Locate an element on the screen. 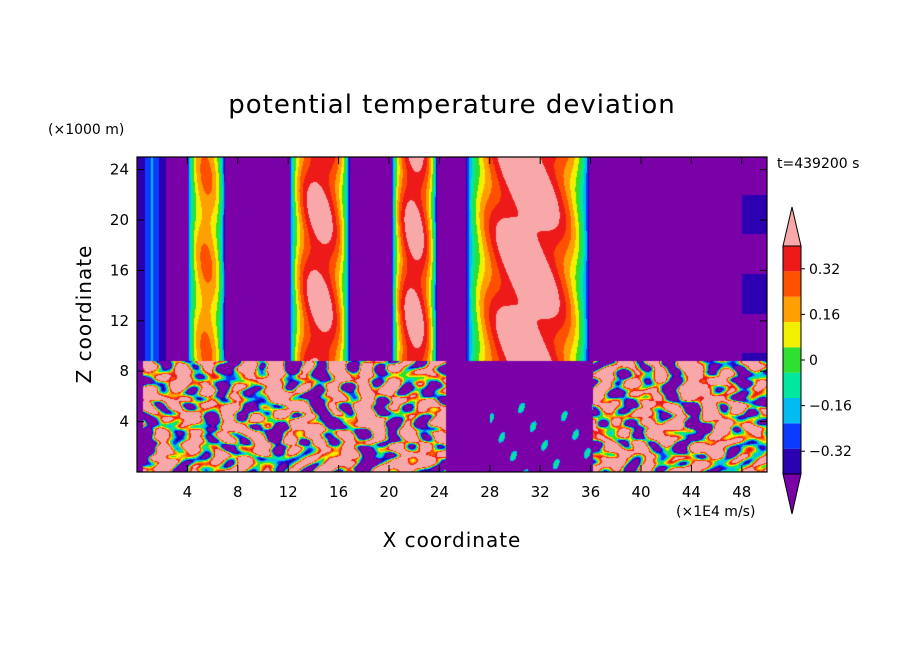  colorbar: 0.32 0.16 0 −0.16 −0.32 is located at coordinates (817, 360).